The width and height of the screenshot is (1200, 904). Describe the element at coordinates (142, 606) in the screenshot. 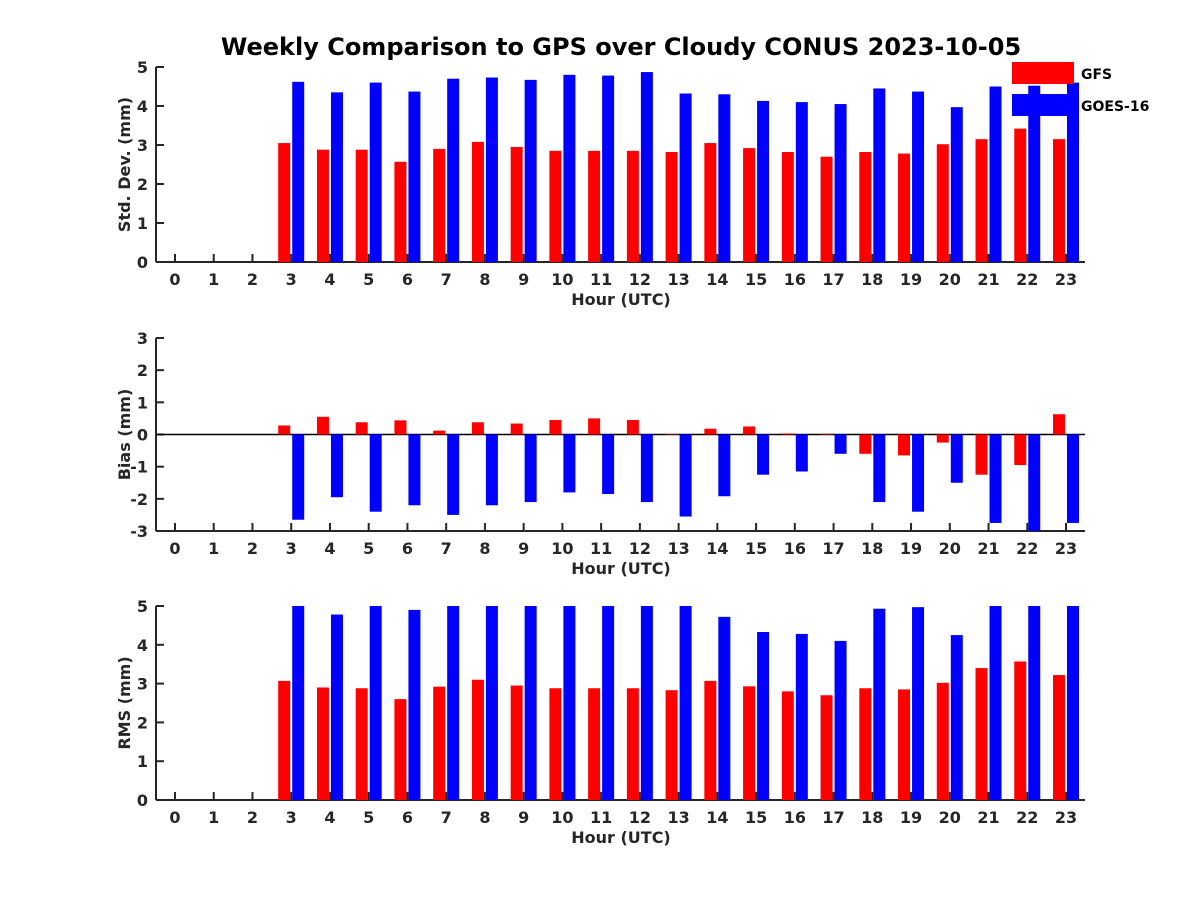

I see `y-tick-label: 5` at that location.